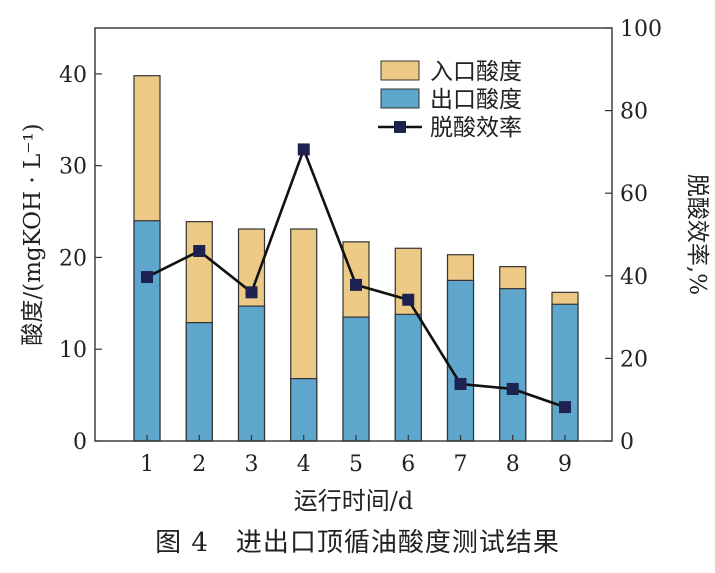 The height and width of the screenshot is (573, 715). Describe the element at coordinates (304, 464) in the screenshot. I see `x-tick-label: 4` at that location.